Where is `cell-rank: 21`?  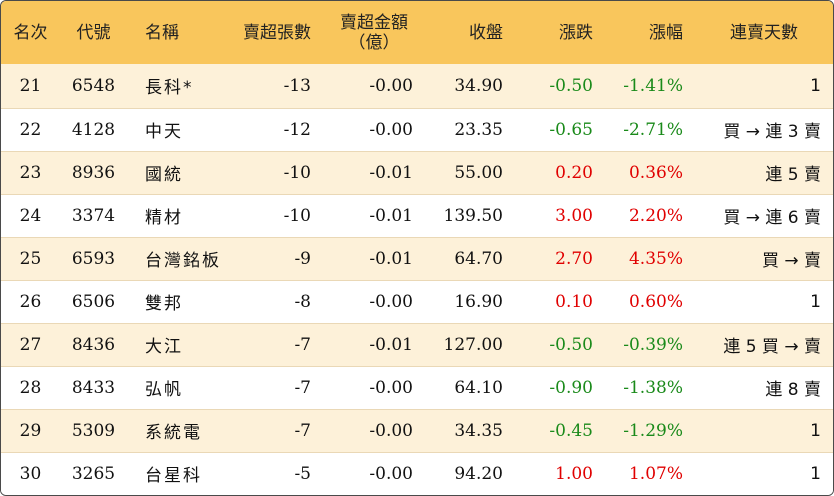
cell-rank: 21 is located at coordinates (30, 85).